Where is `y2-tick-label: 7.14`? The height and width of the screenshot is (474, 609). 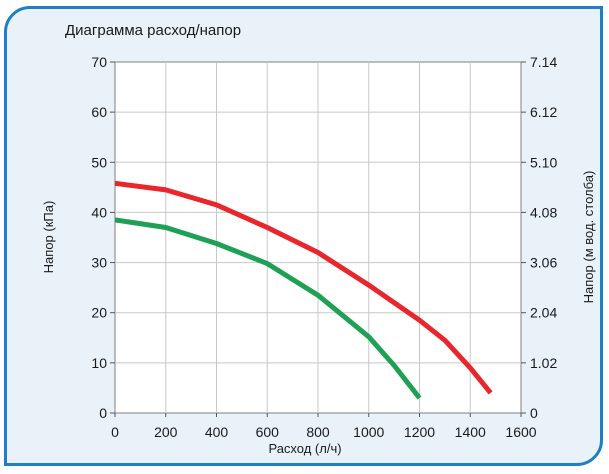 y2-tick-label: 7.14 is located at coordinates (543, 62).